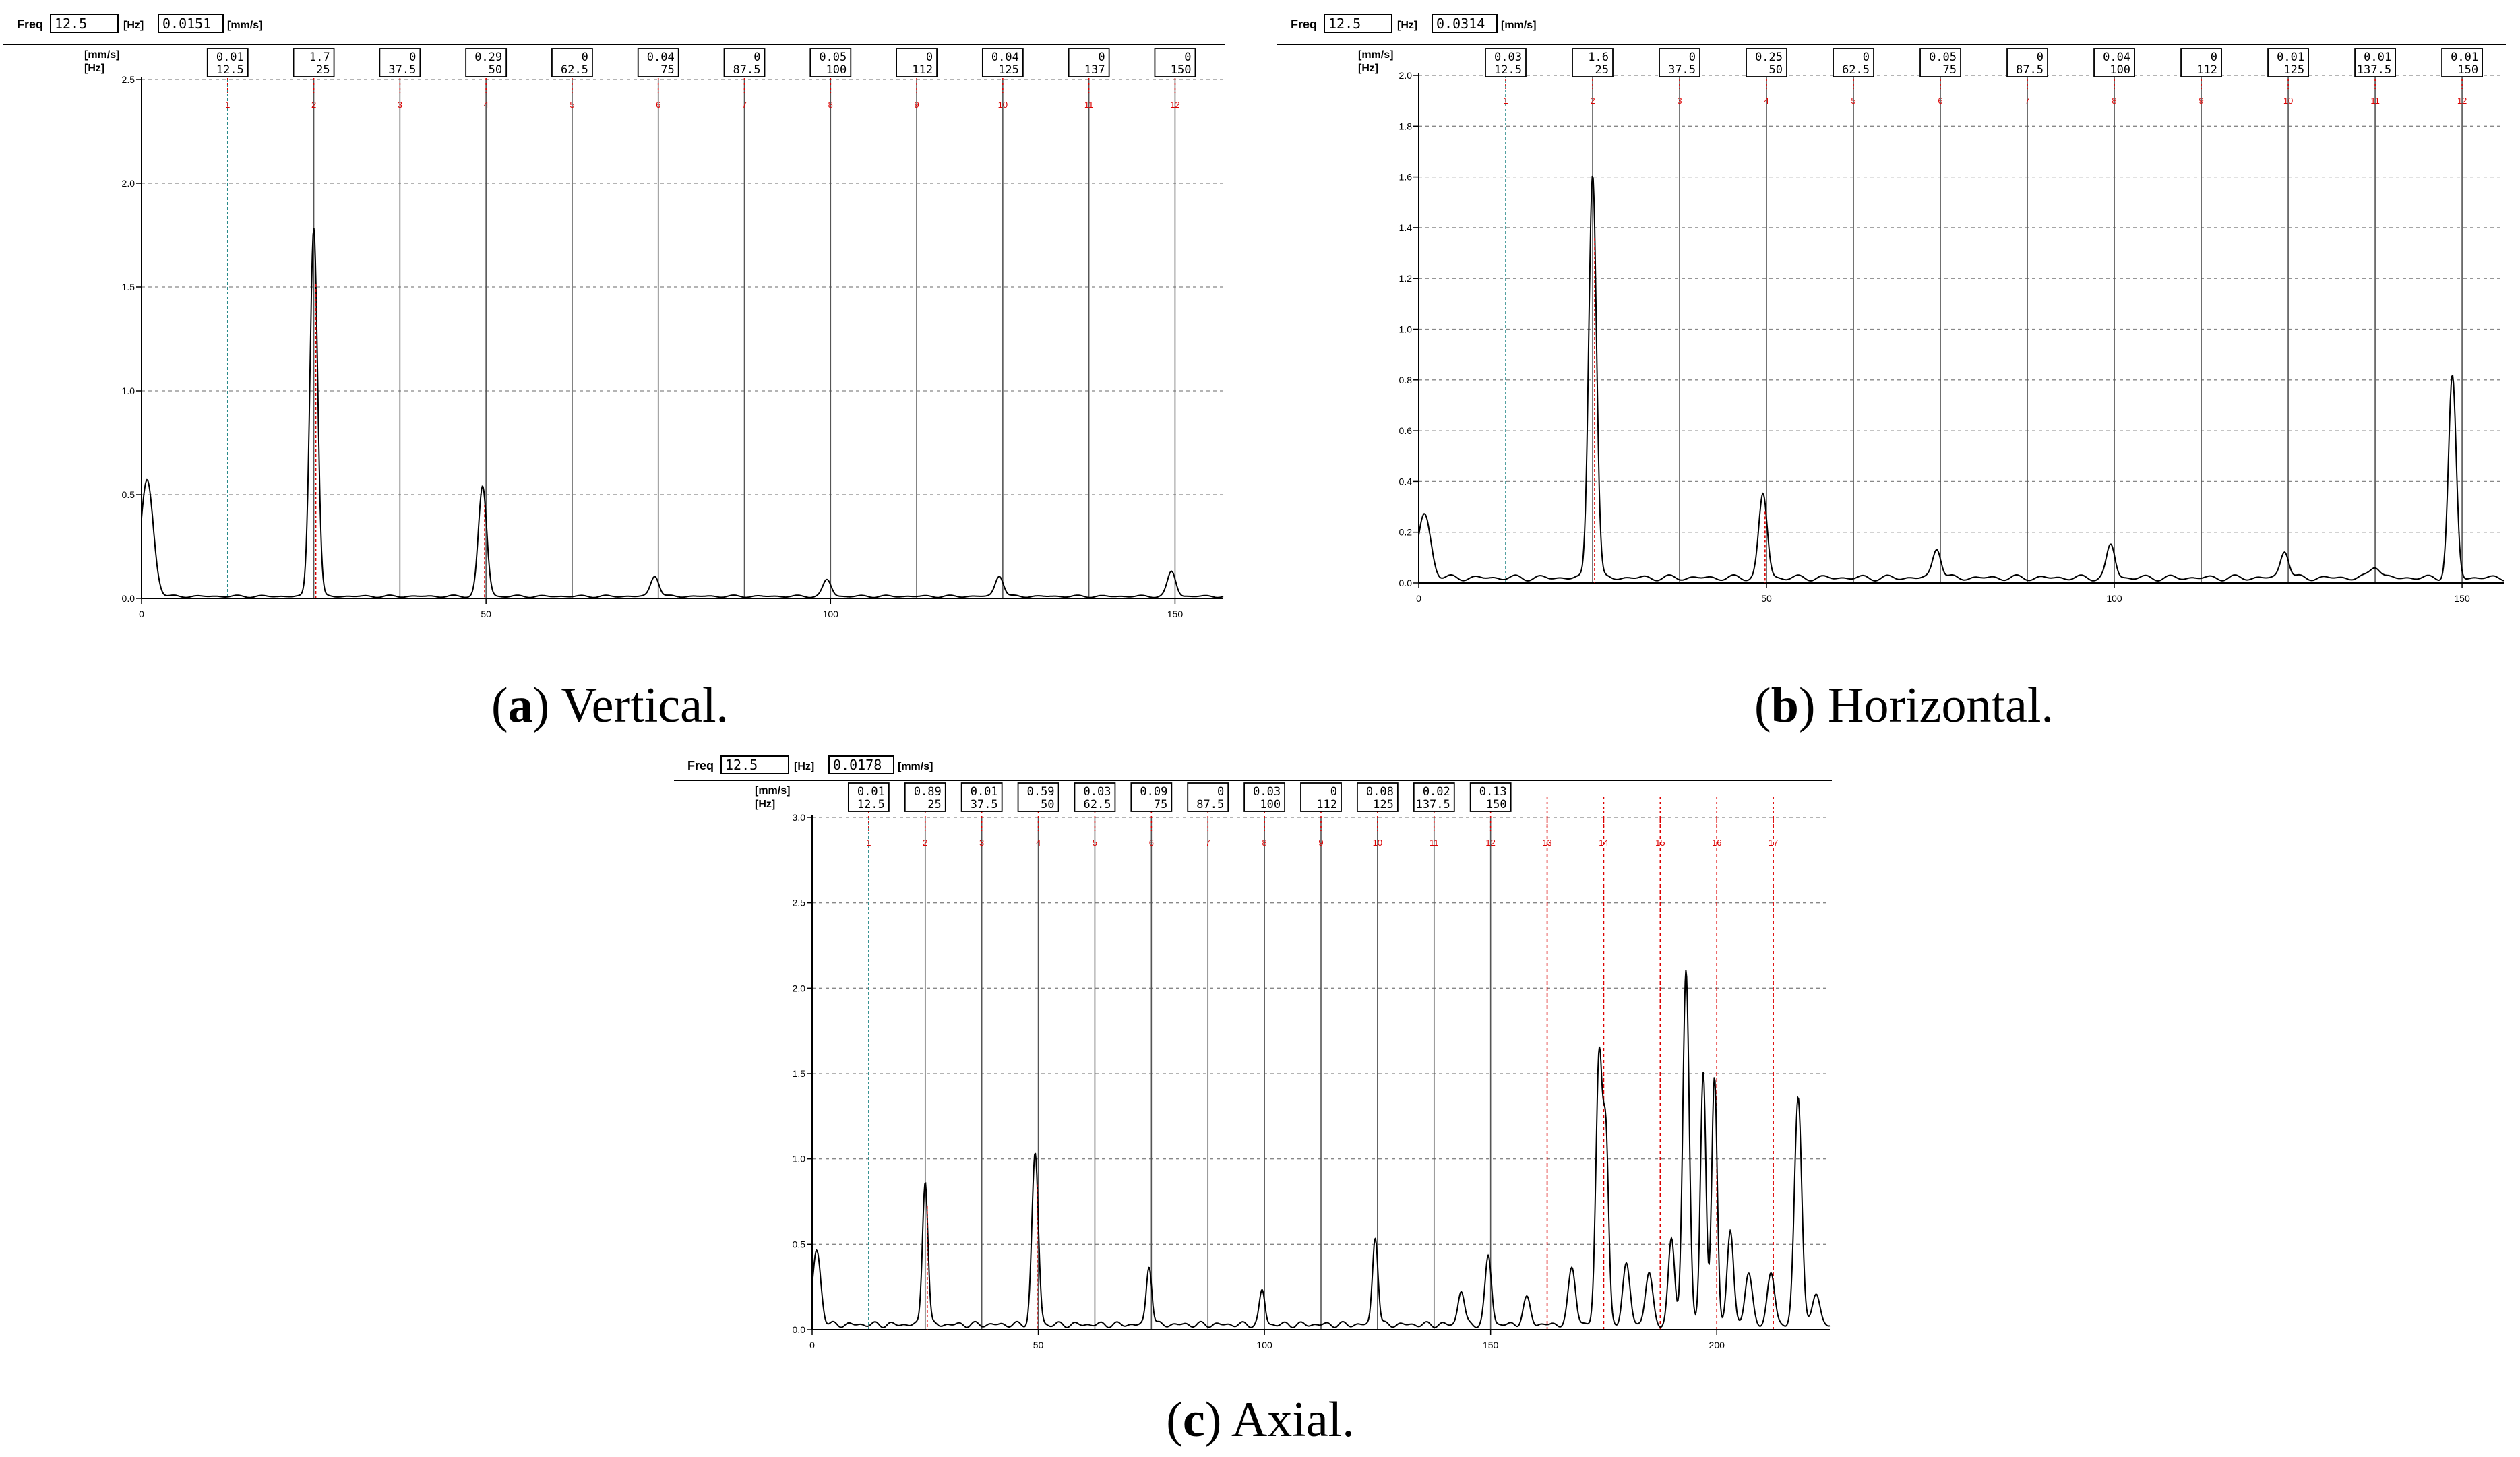 This screenshot has width=2520, height=1457. I want to click on marker-amplitude: 0.25, so click(1769, 57).